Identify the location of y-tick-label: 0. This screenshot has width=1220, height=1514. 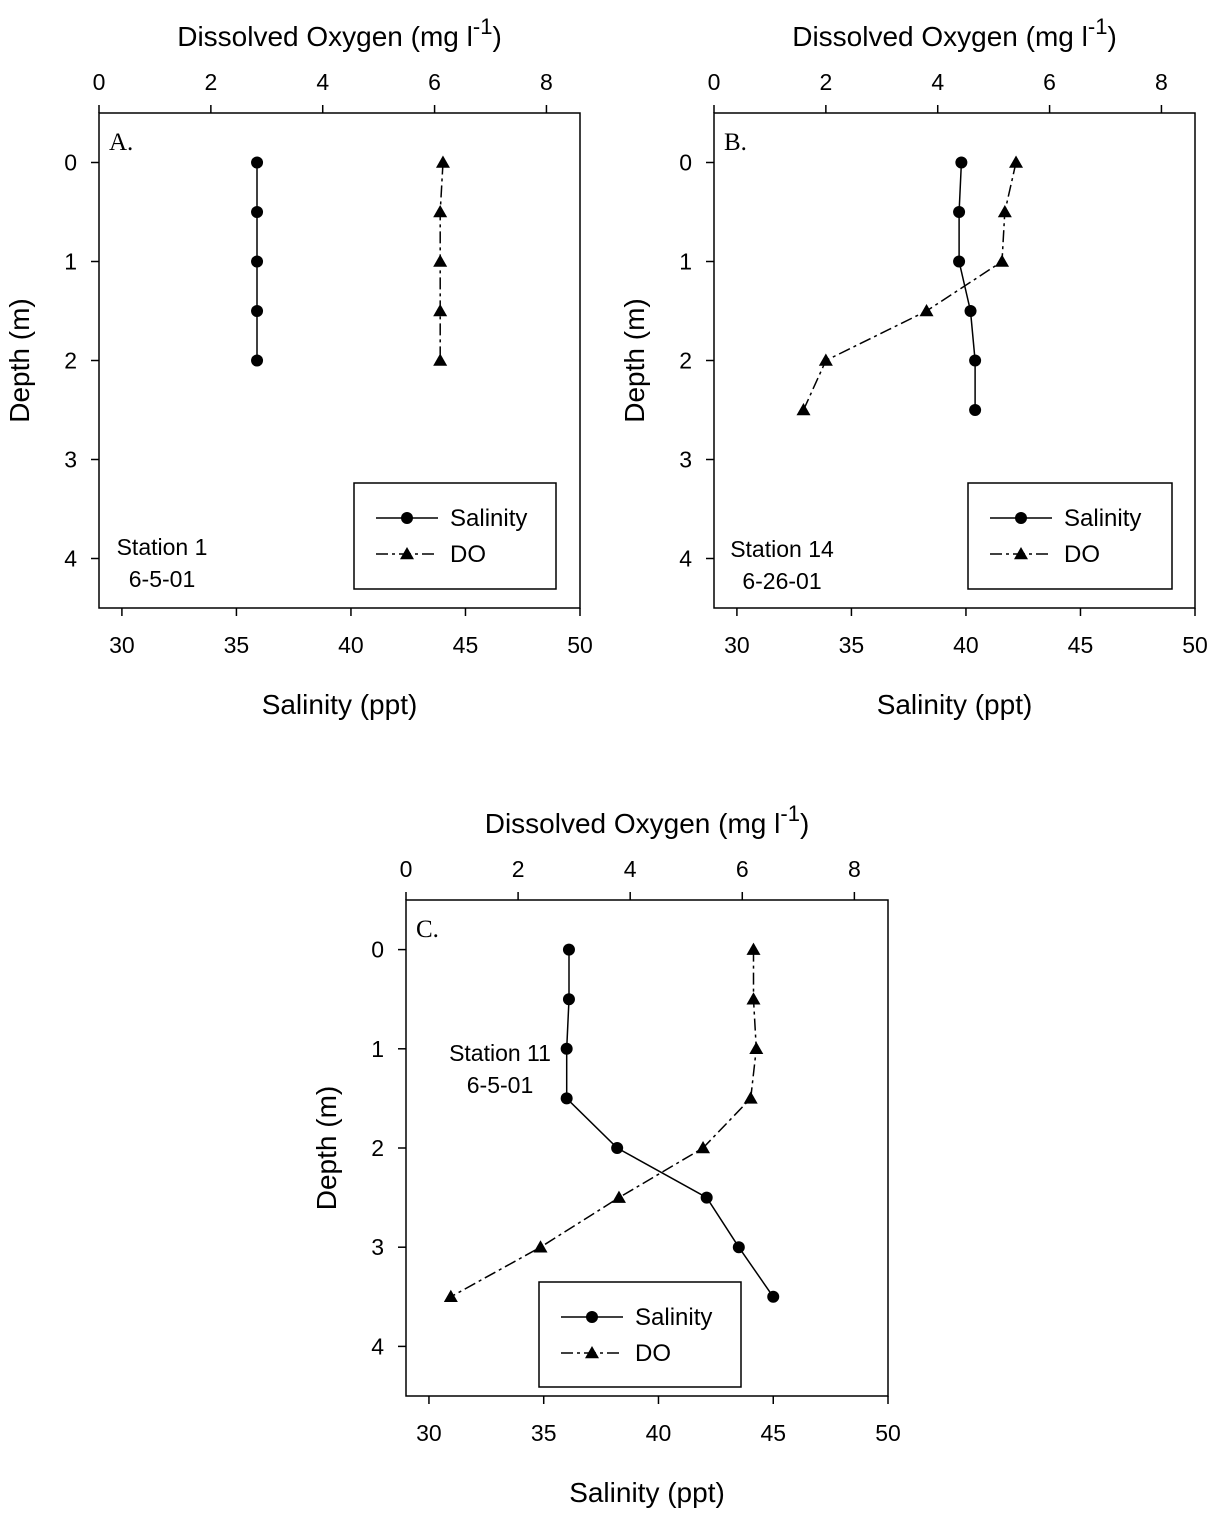
(377, 950).